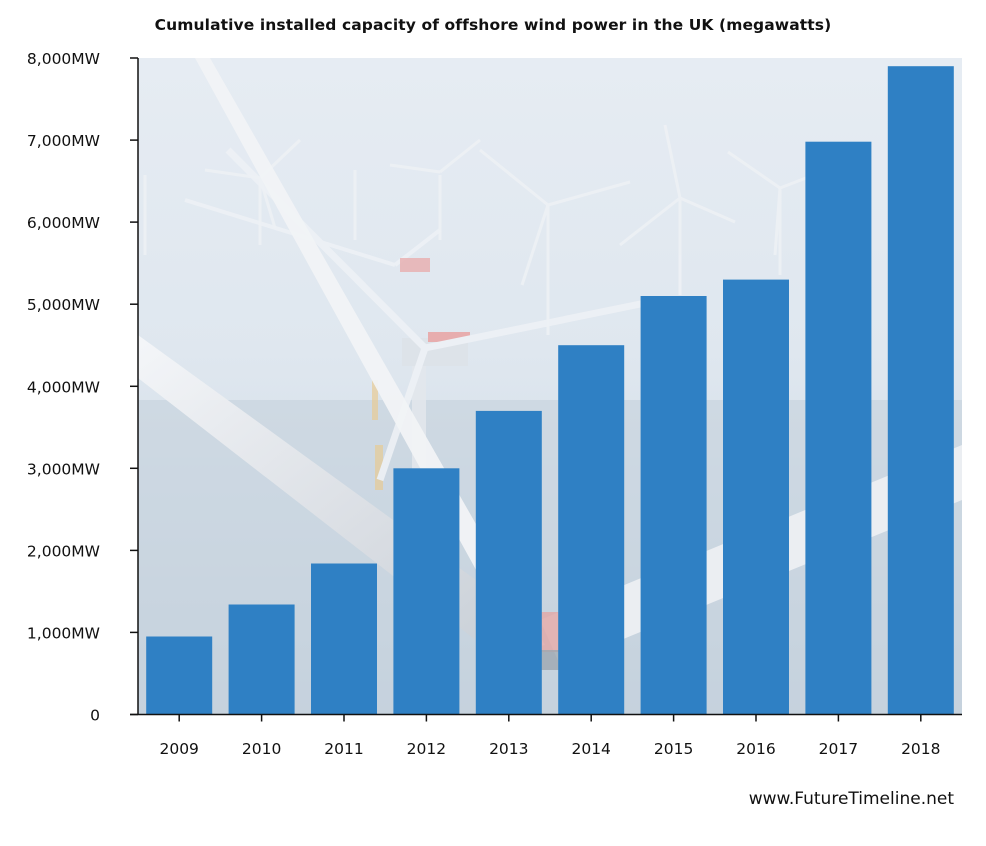 The width and height of the screenshot is (986, 846). Describe the element at coordinates (673, 749) in the screenshot. I see `x-tick-label: 2015` at that location.